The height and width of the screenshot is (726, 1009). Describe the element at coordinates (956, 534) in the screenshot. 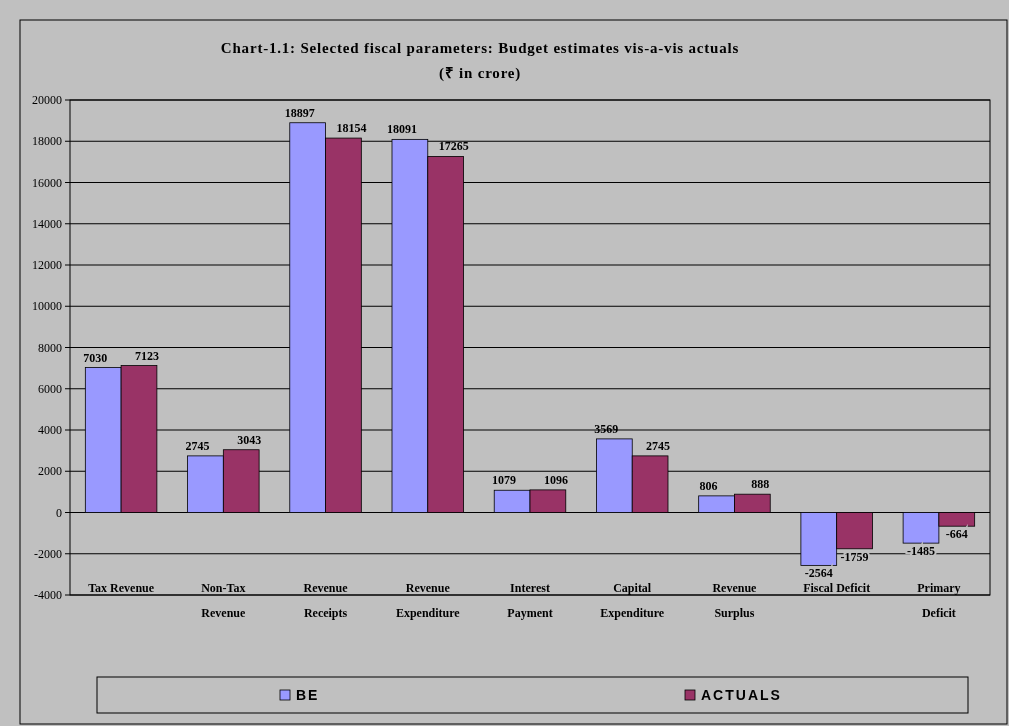

I see `data-label: -664` at that location.